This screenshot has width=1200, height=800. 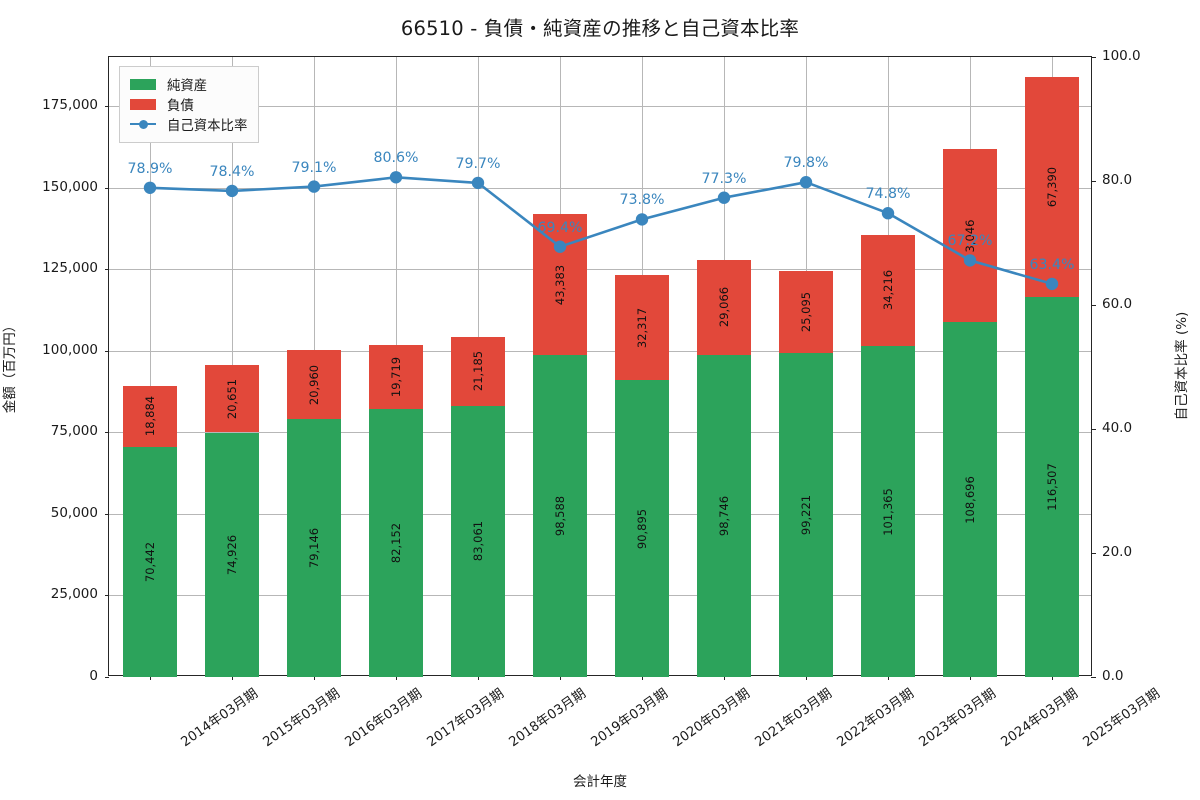 What do you see at coordinates (70, 186) in the screenshot?
I see `y-axis-left-tick-label: 150,000` at bounding box center [70, 186].